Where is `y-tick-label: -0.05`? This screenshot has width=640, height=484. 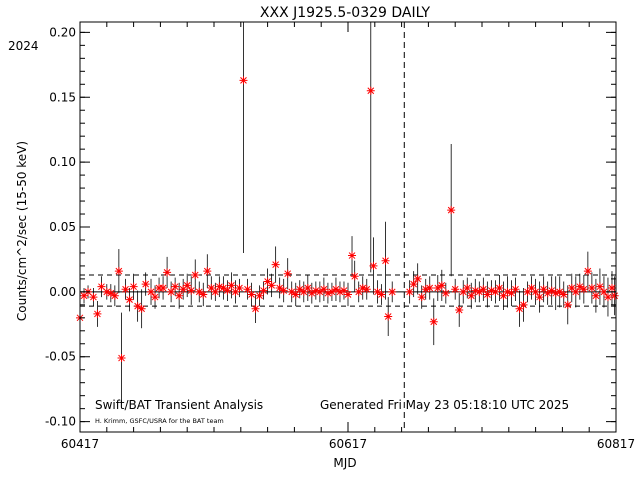 y-tick-label: -0.05 is located at coordinates (60, 357).